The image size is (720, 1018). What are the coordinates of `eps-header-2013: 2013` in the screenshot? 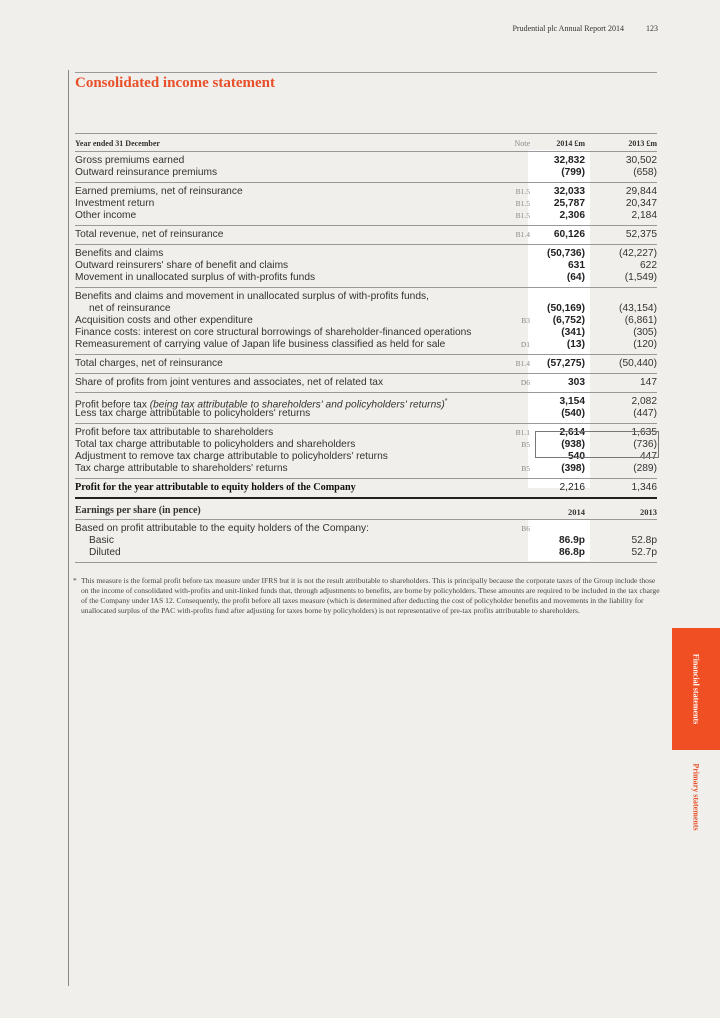 It's located at (648, 512).